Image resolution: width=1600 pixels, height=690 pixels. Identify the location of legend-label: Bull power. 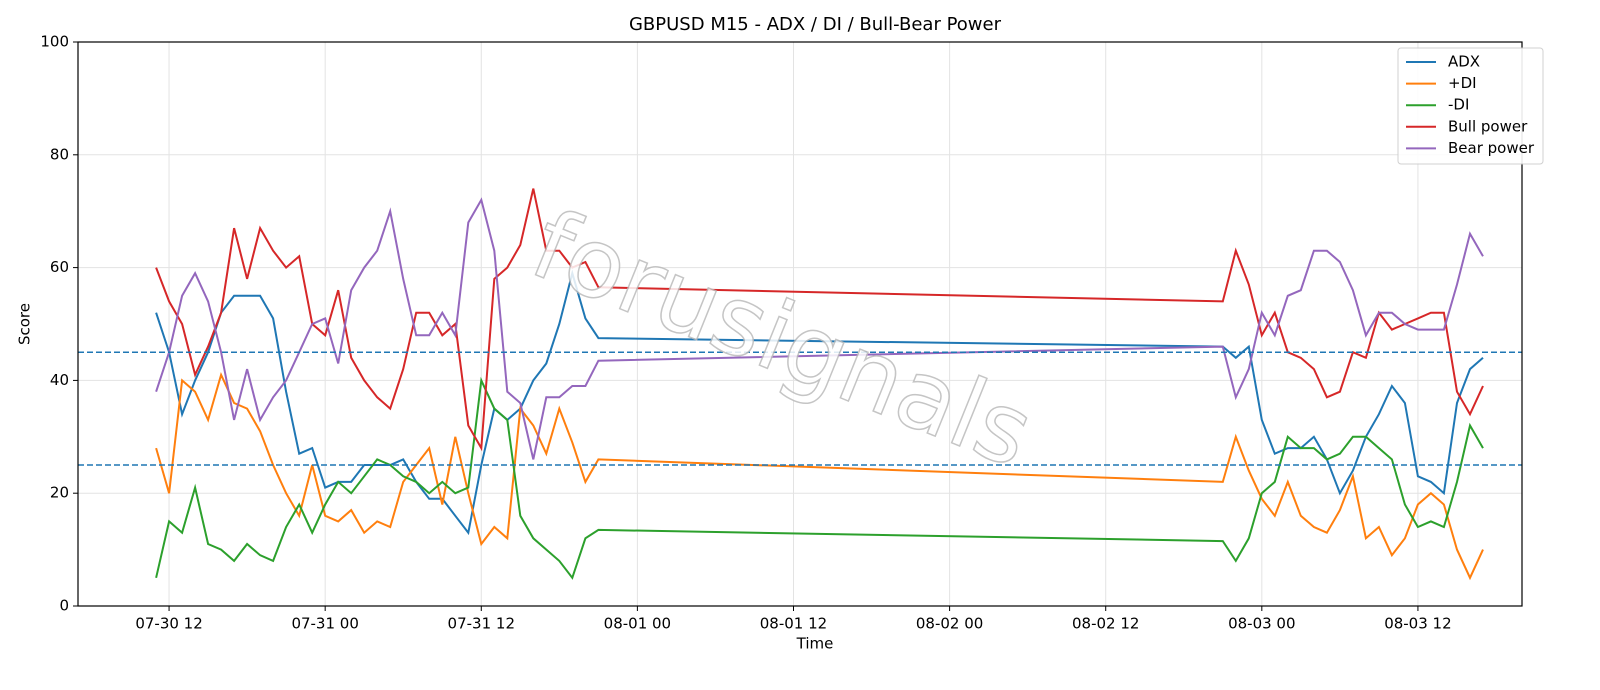
(1488, 126).